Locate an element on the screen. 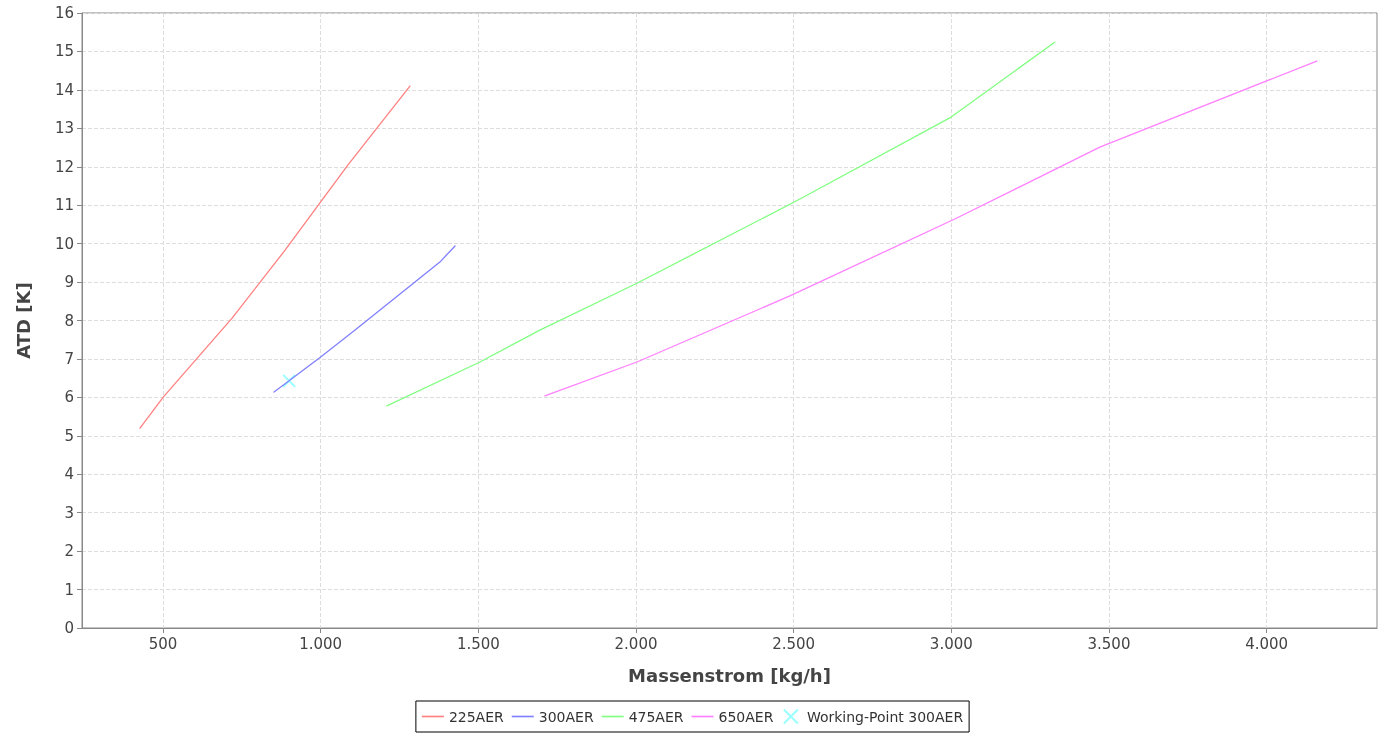 The width and height of the screenshot is (1385, 740). legend-label: 300AER is located at coordinates (566, 716).